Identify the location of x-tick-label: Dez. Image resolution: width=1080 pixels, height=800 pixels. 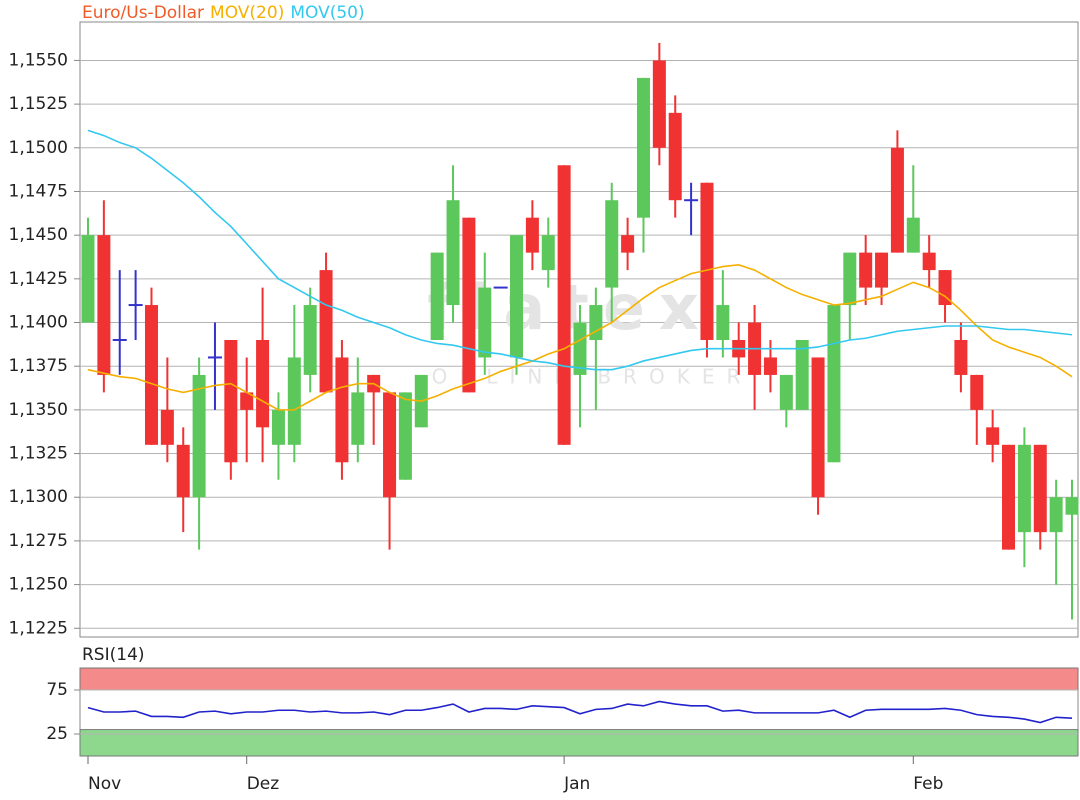
(263, 784).